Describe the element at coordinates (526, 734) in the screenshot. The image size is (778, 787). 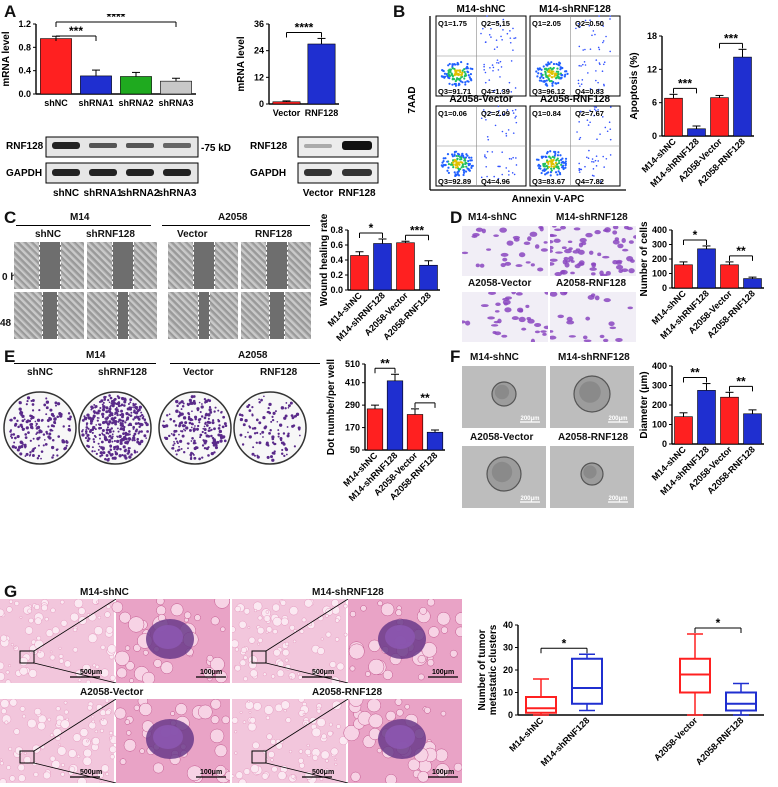
I see `x-tick-label: M14-shNC` at that location.